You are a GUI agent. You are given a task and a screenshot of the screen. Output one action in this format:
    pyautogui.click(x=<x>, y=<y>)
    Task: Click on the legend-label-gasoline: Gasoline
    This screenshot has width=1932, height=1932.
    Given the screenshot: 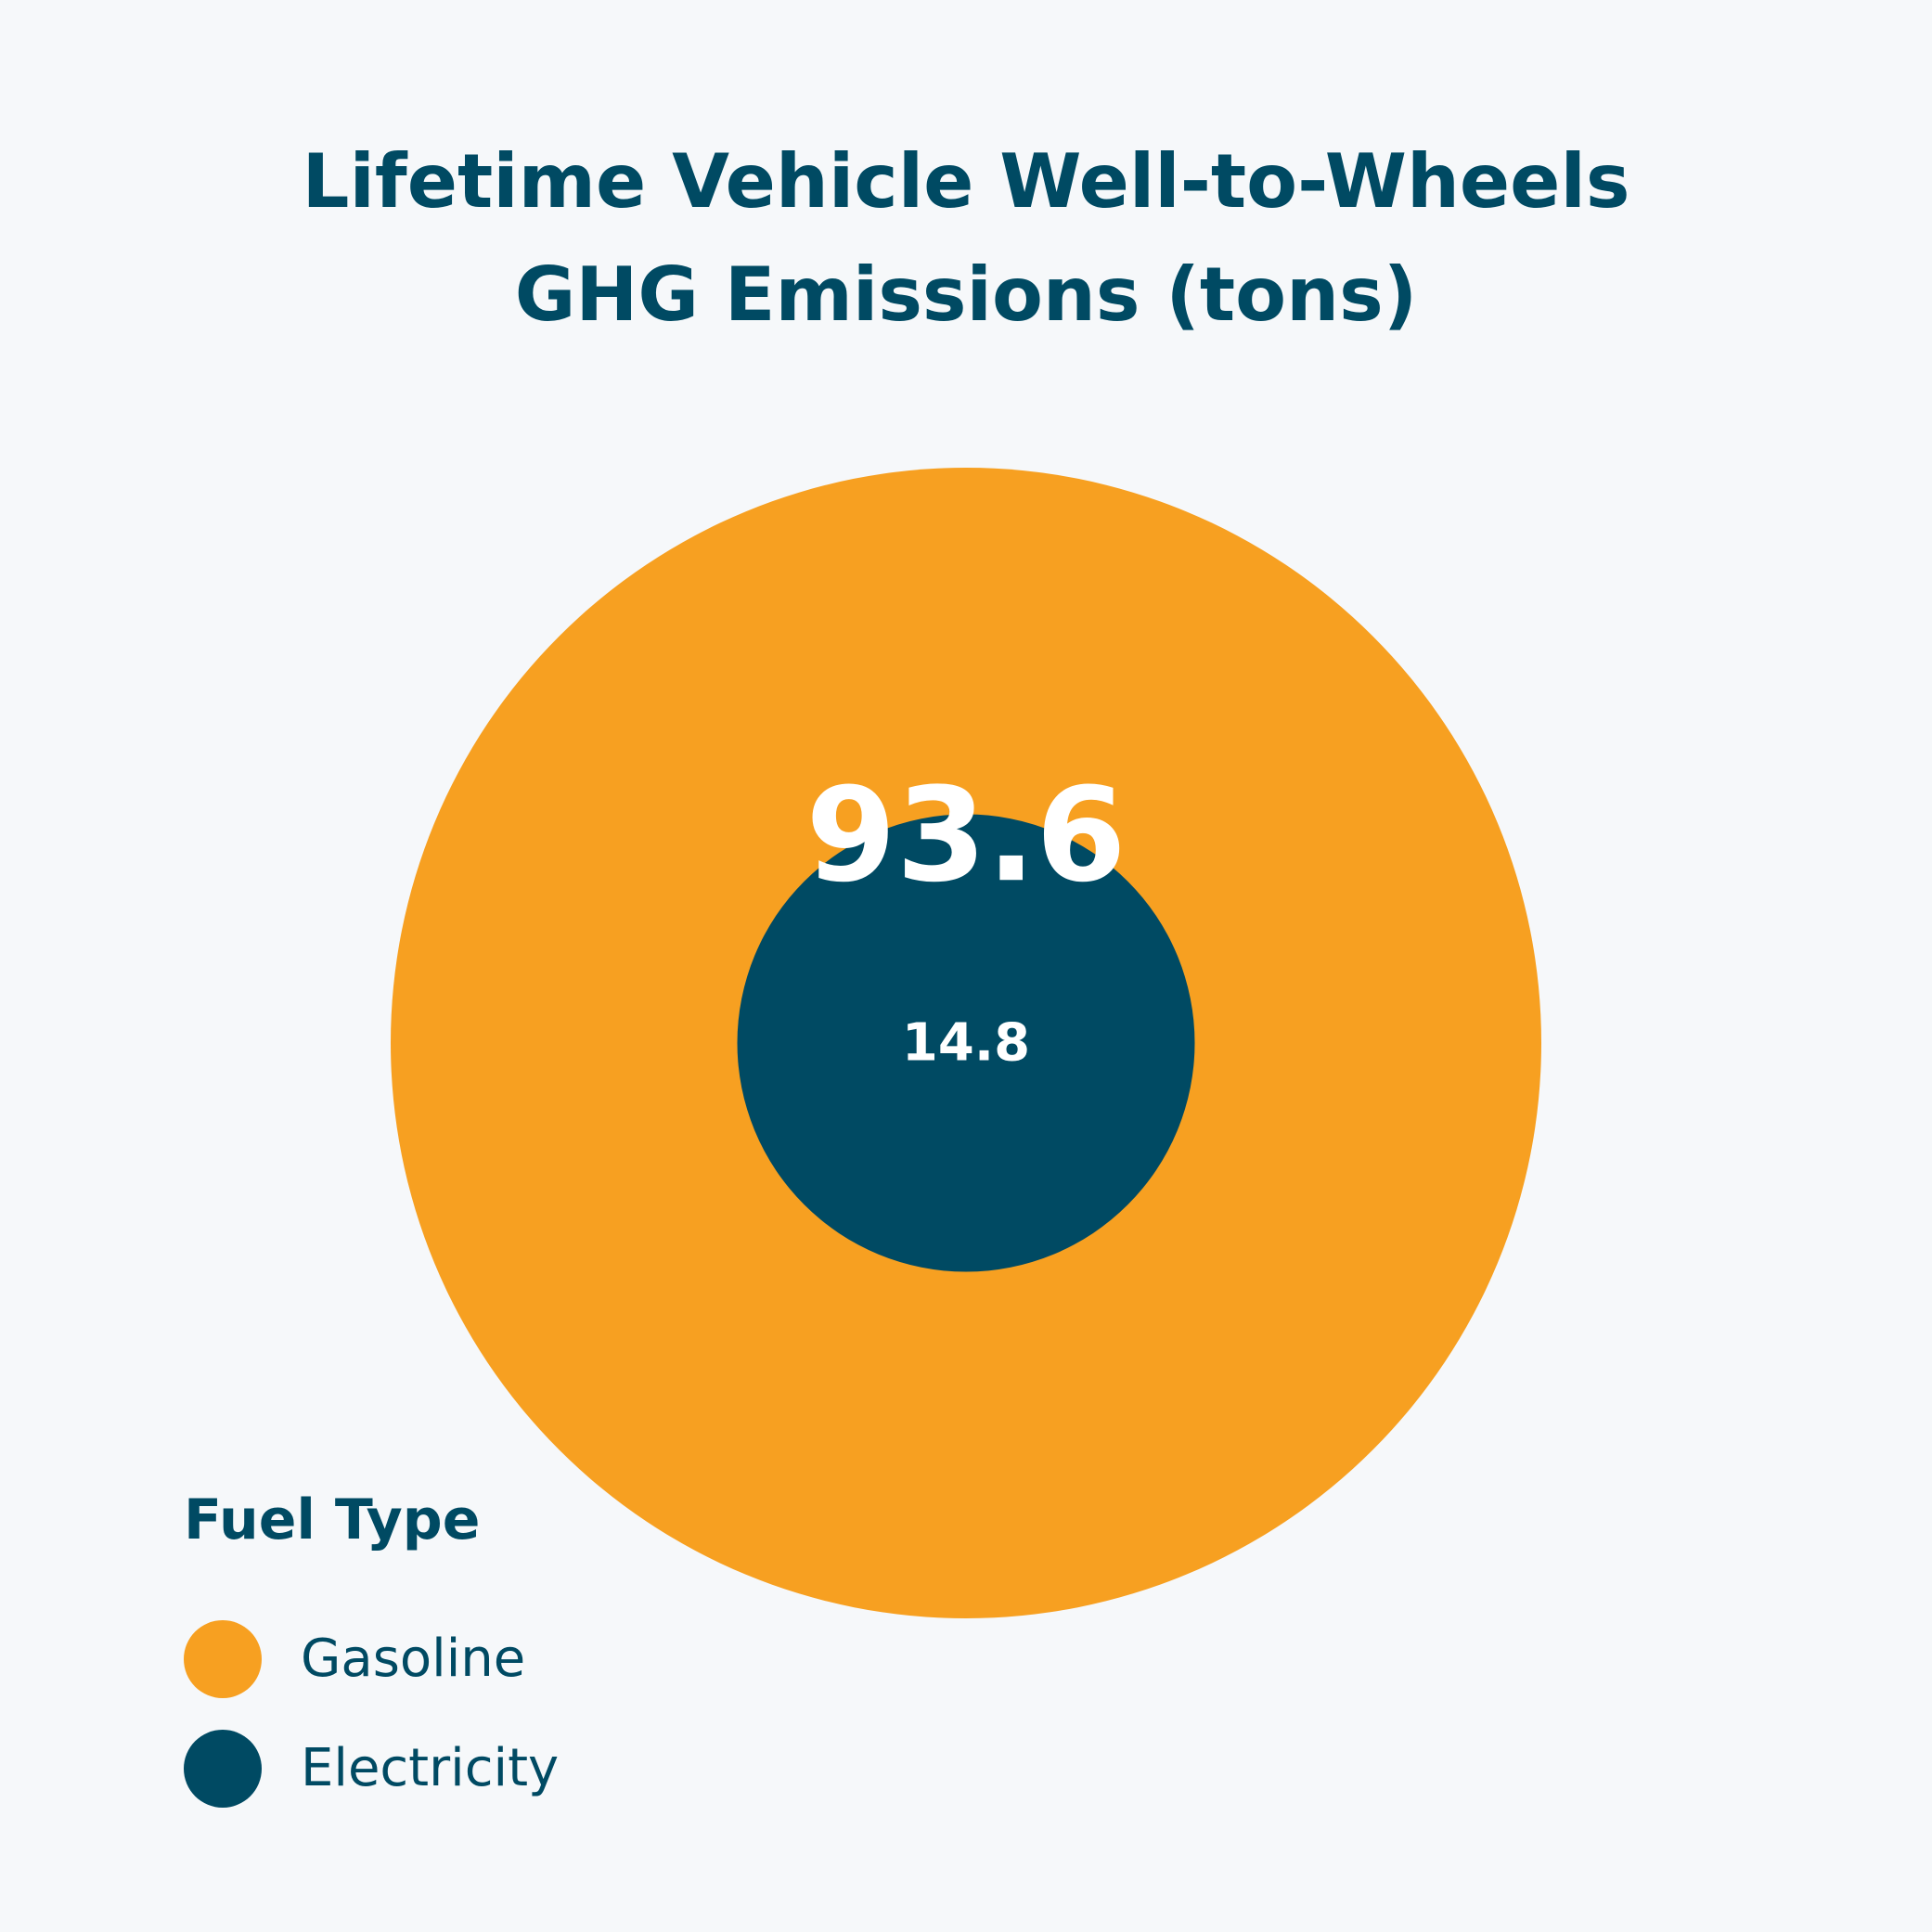 What is the action you would take?
    pyautogui.click(x=414, y=1659)
    